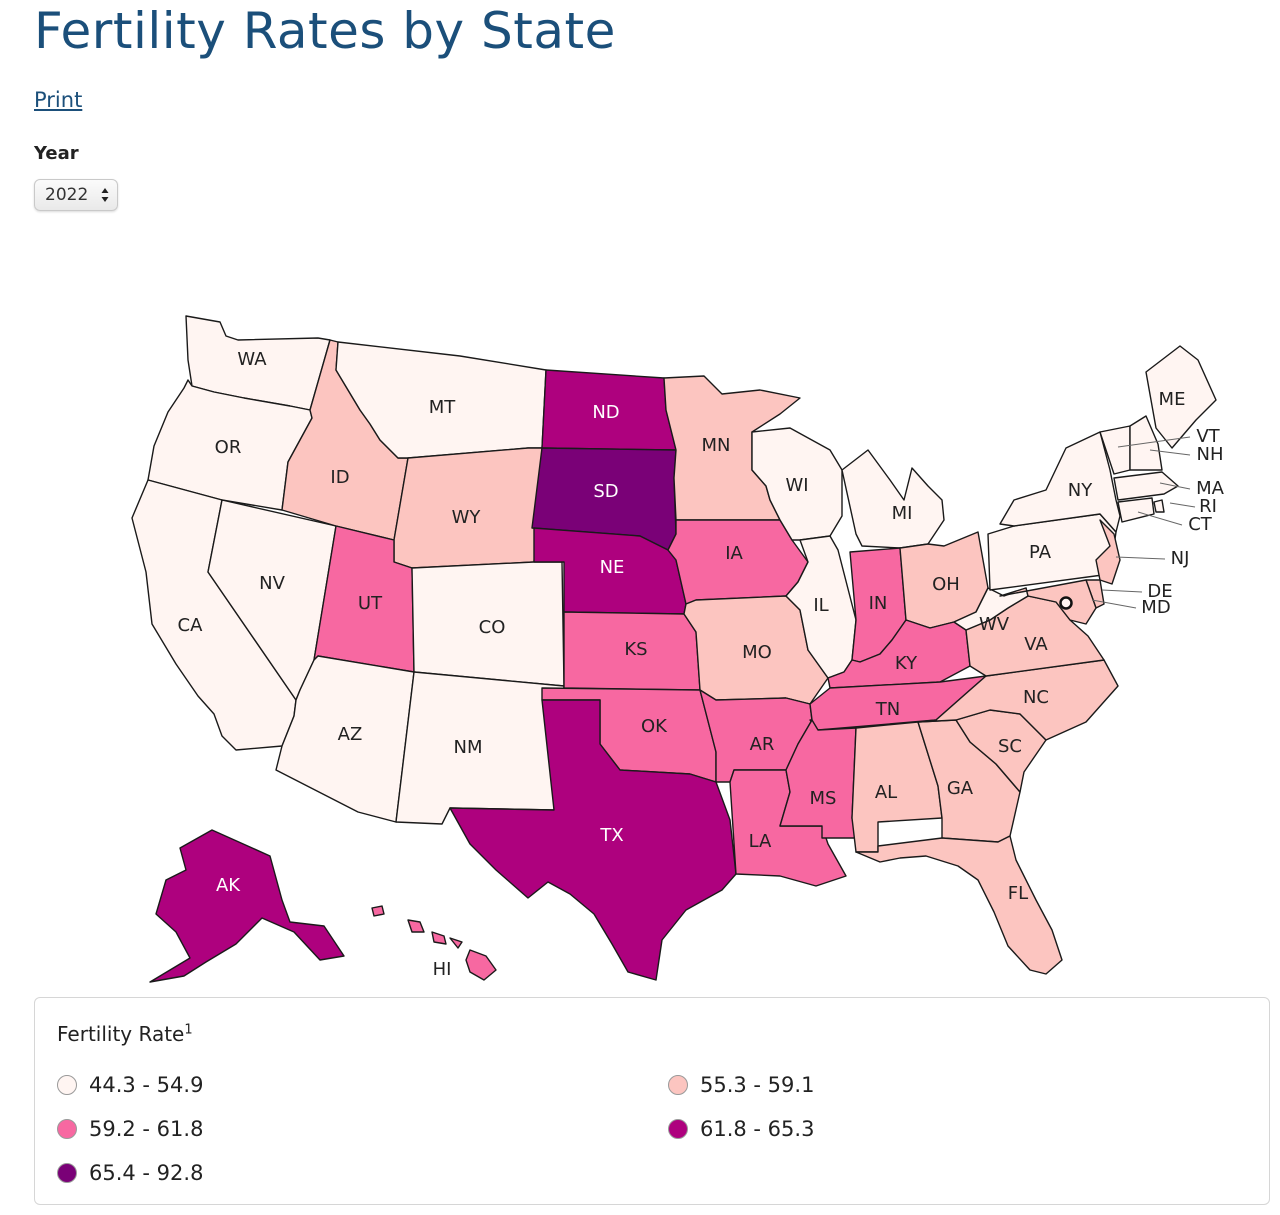 The width and height of the screenshot is (1280, 1215). What do you see at coordinates (146, 1085) in the screenshot?
I see `legend-range: 44.3 - 54.9` at bounding box center [146, 1085].